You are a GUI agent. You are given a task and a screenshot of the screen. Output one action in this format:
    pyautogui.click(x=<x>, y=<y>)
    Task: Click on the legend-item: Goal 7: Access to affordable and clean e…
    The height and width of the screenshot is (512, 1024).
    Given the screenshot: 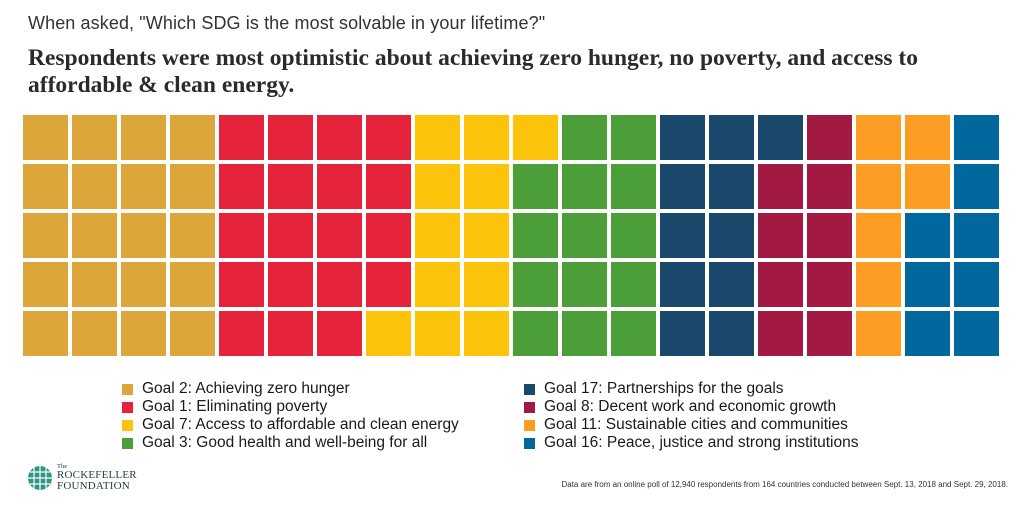 What is the action you would take?
    pyautogui.click(x=290, y=425)
    